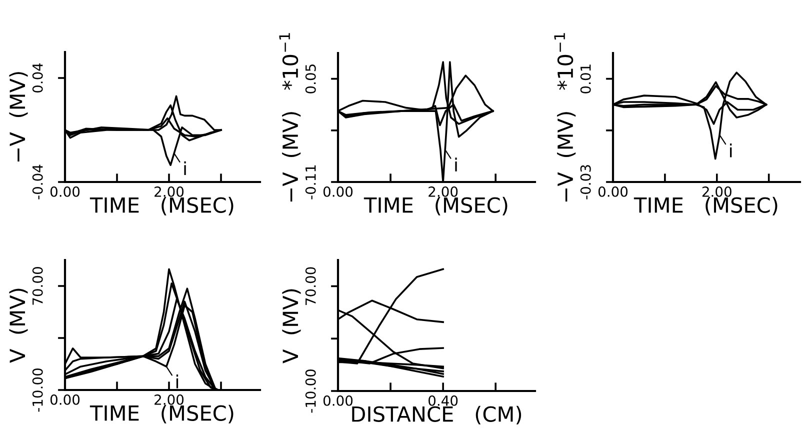  I want to click on y-tick-label: 0.05, so click(310, 79).